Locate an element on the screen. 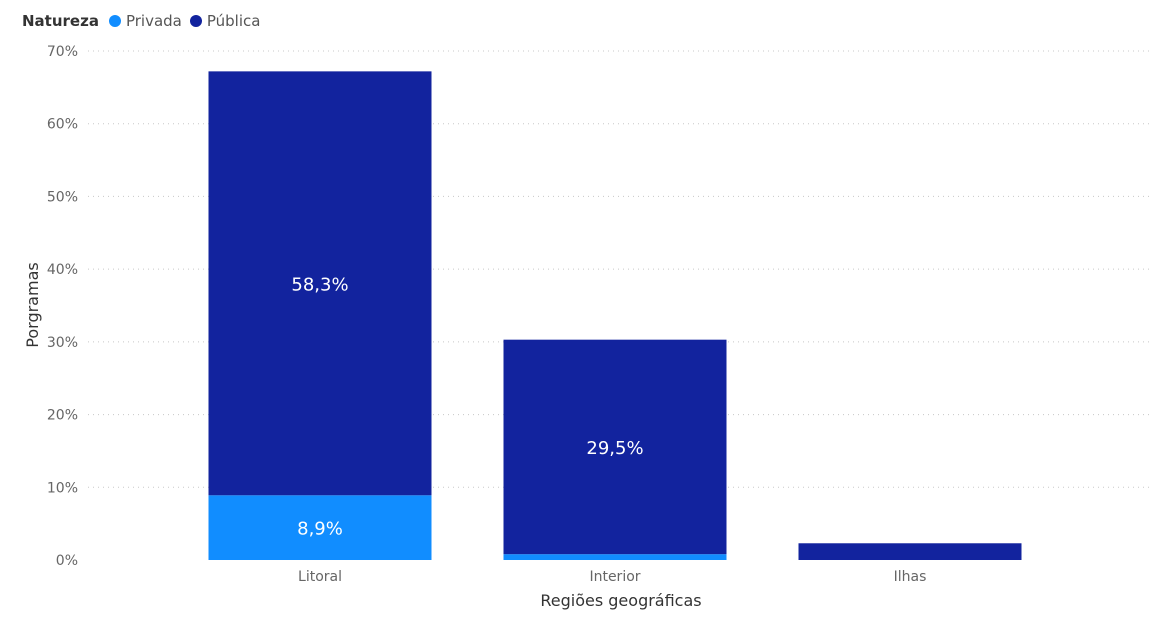 Image resolution: width=1164 pixels, height=630 pixels. bar-privada-litoral is located at coordinates (320, 527).